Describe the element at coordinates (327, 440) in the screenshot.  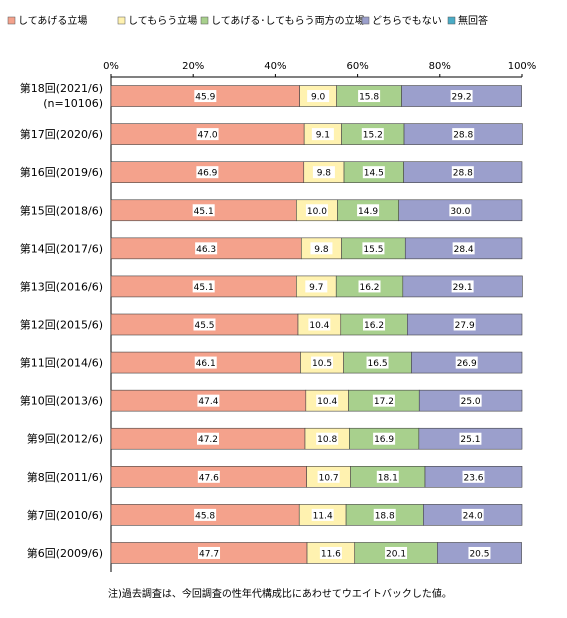
I see `data-label: 10.8` at that location.